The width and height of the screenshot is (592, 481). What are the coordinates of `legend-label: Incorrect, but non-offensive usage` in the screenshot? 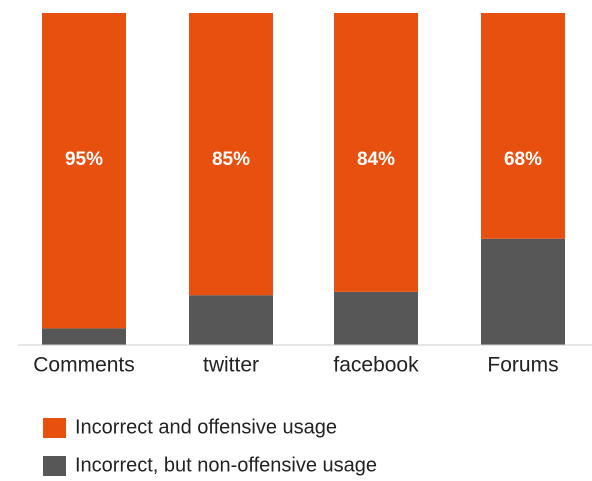 It's located at (226, 465).